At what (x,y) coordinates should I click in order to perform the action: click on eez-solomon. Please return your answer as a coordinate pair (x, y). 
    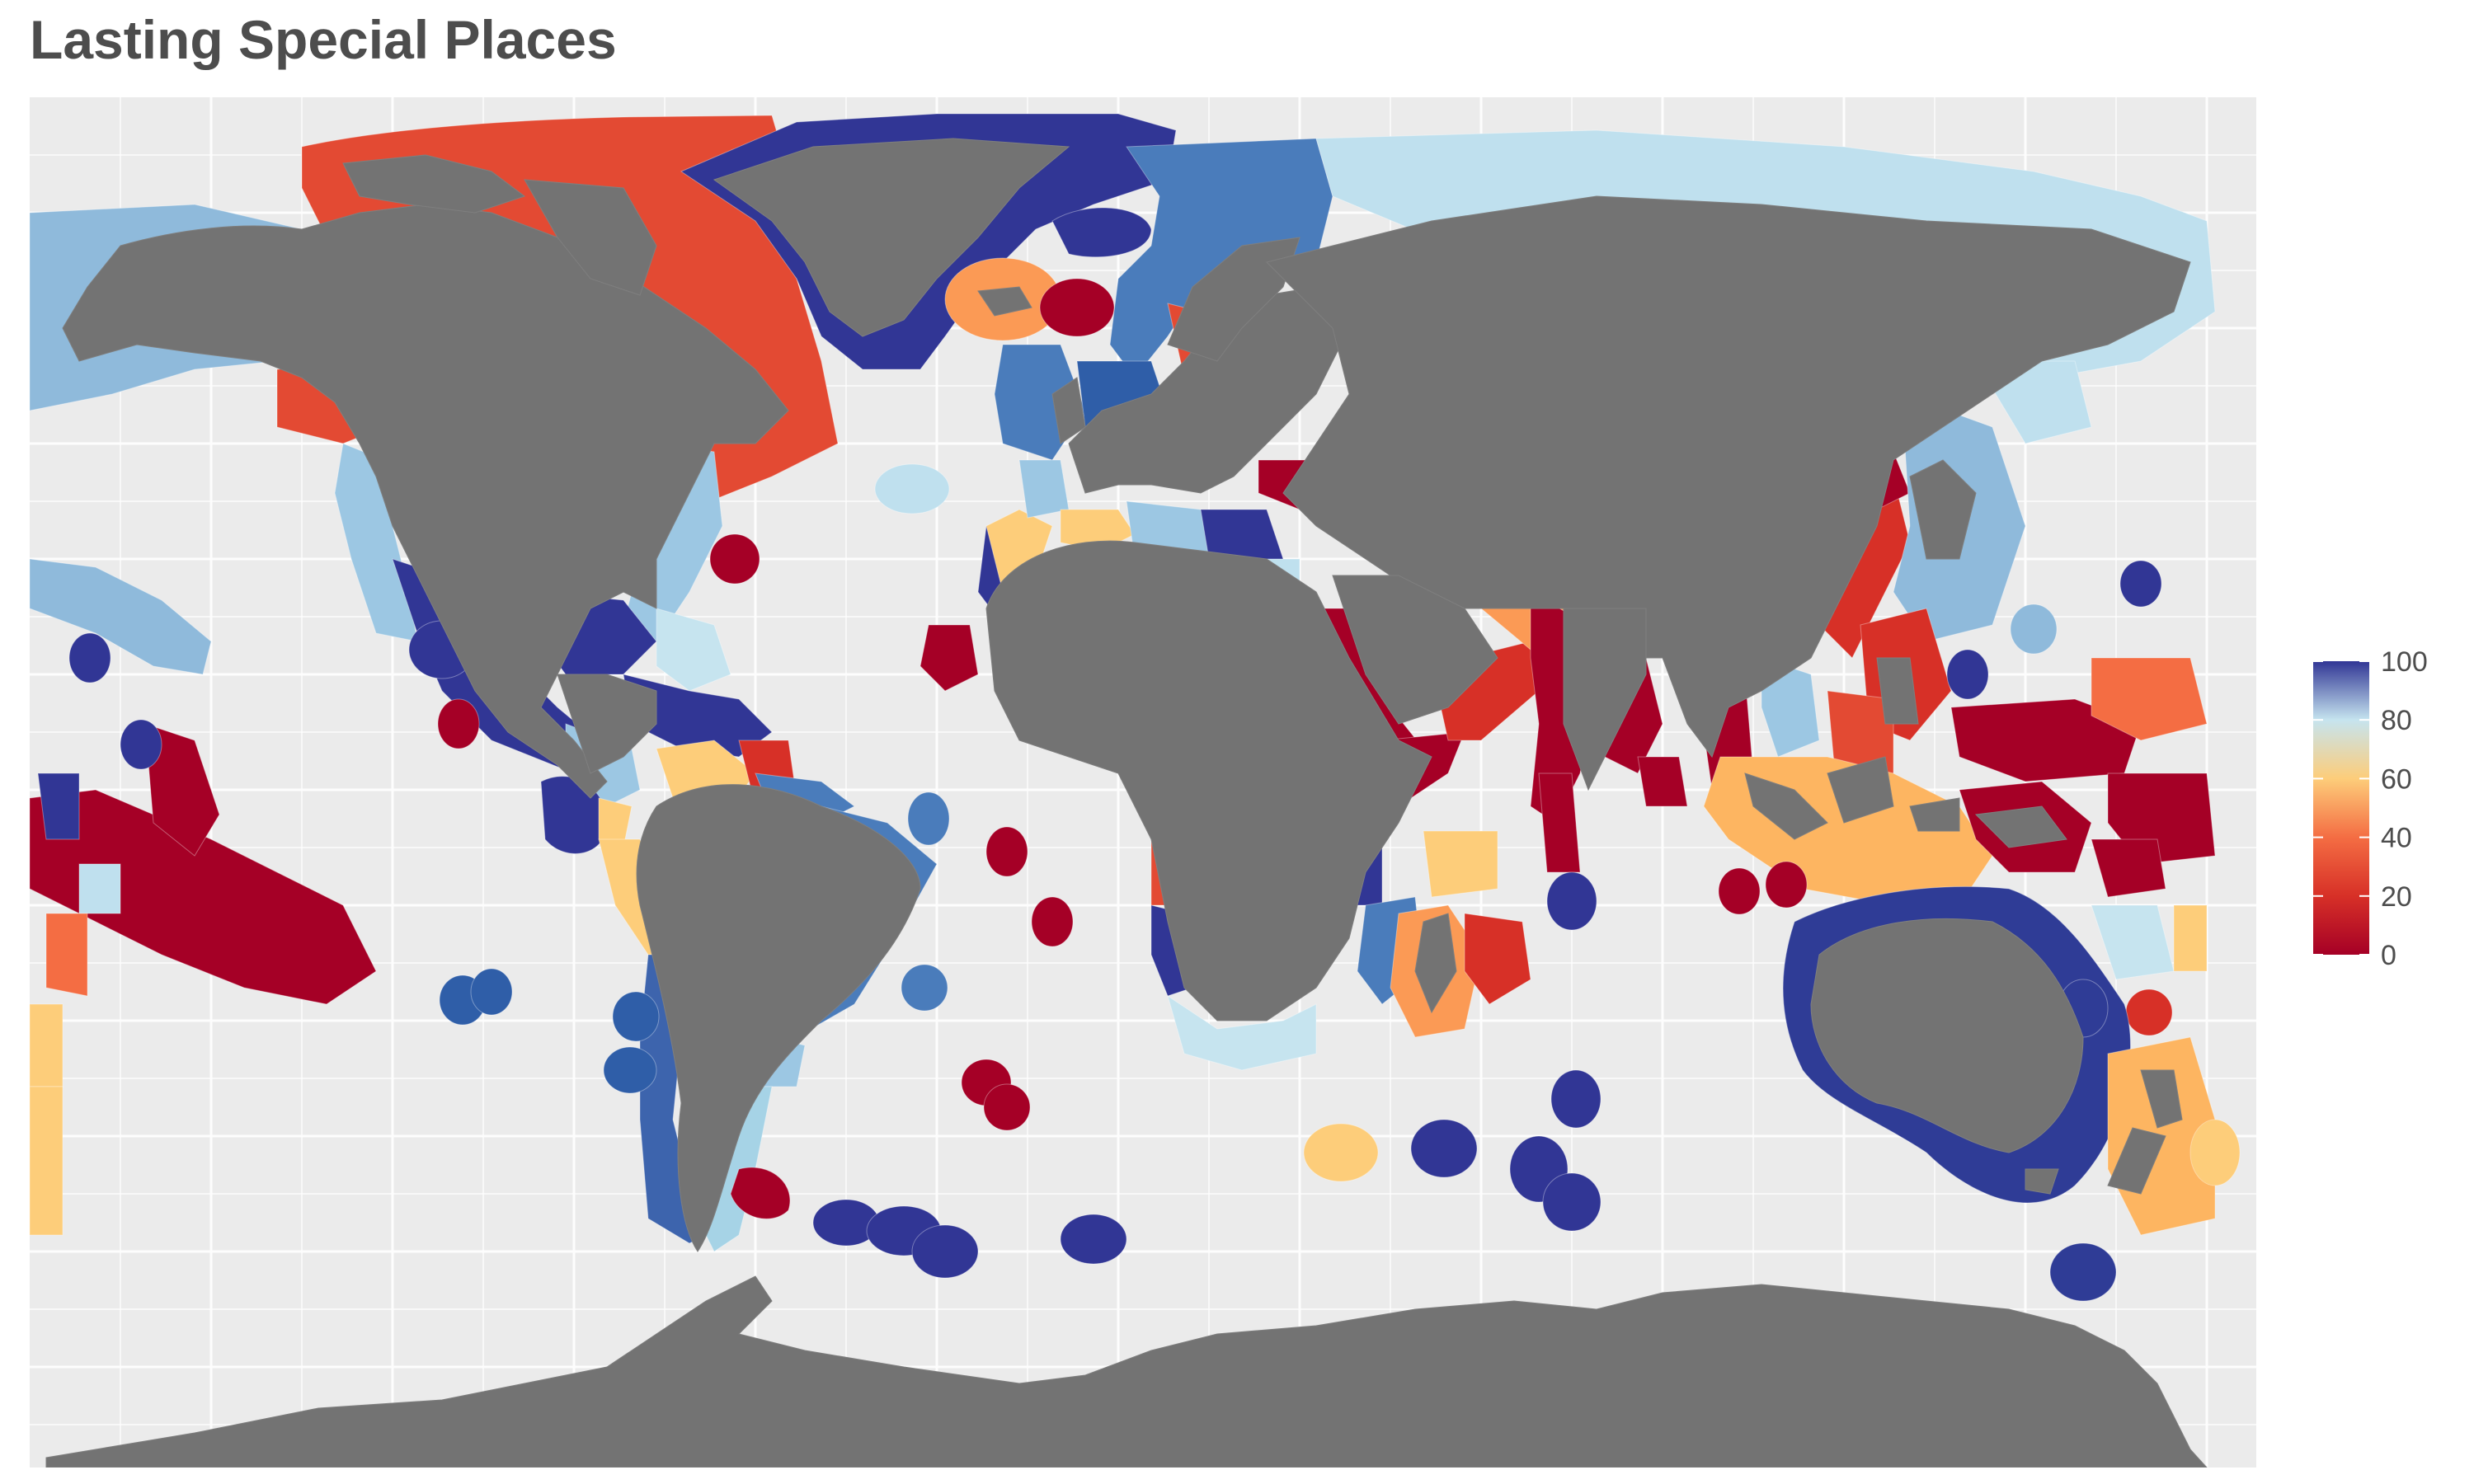
    Looking at the image, I should click on (2128, 868).